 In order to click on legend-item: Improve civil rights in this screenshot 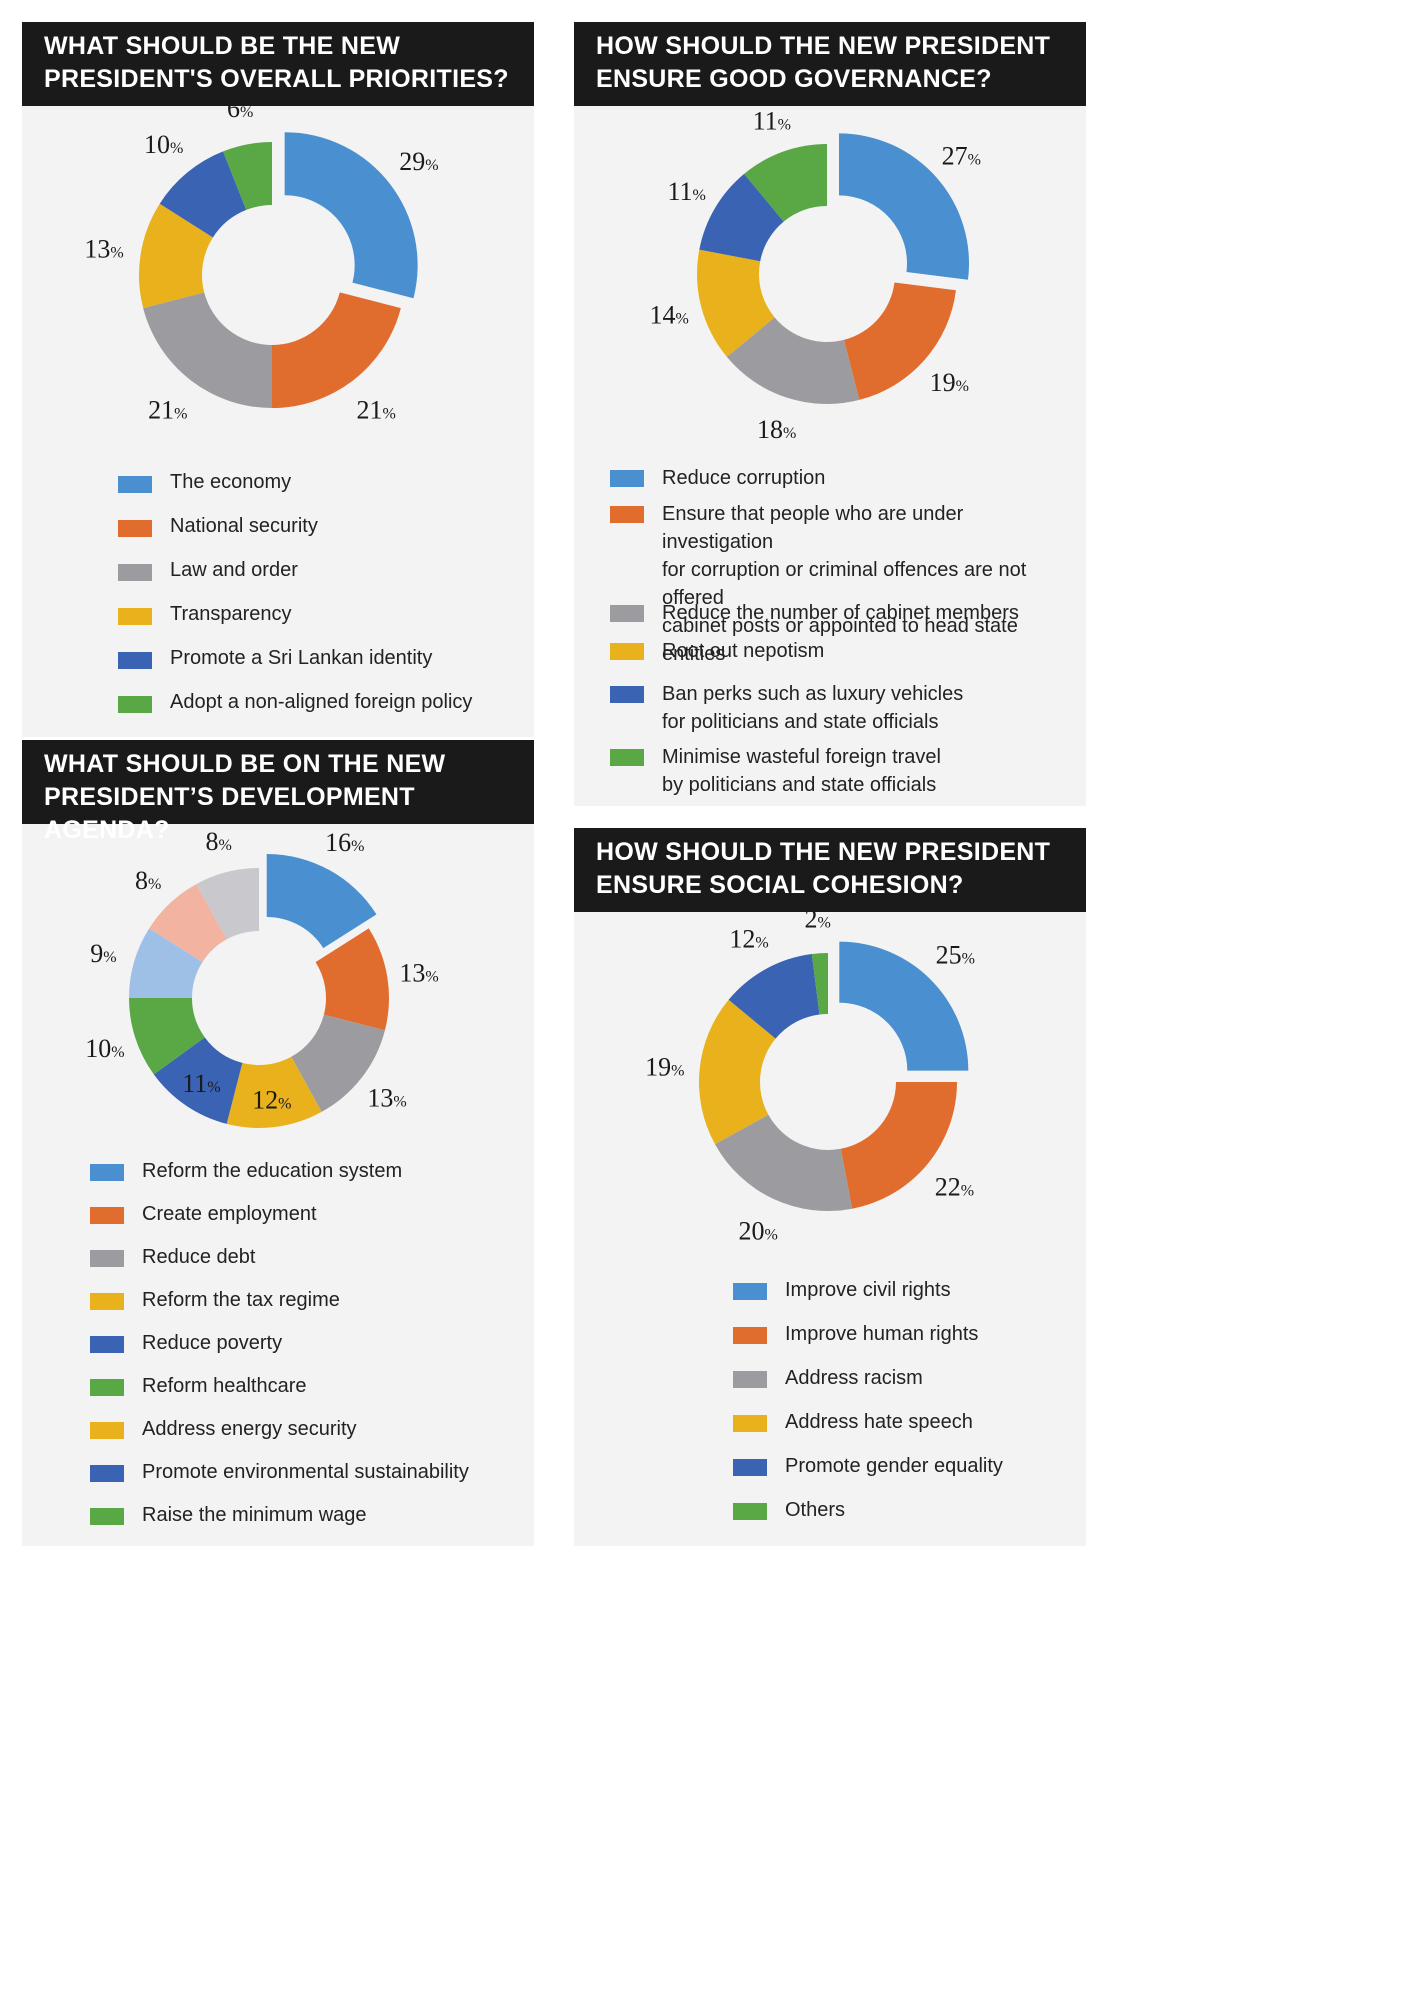, I will do `click(903, 1298)`.